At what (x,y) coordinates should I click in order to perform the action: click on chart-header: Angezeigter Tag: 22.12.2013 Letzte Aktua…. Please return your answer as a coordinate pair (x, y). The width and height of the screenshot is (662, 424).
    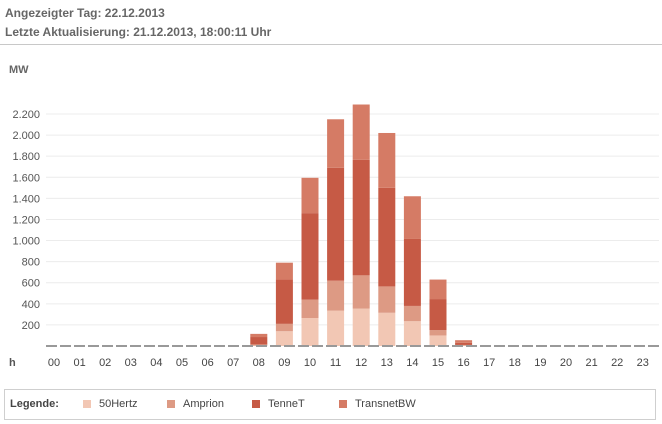
    Looking at the image, I should click on (138, 23).